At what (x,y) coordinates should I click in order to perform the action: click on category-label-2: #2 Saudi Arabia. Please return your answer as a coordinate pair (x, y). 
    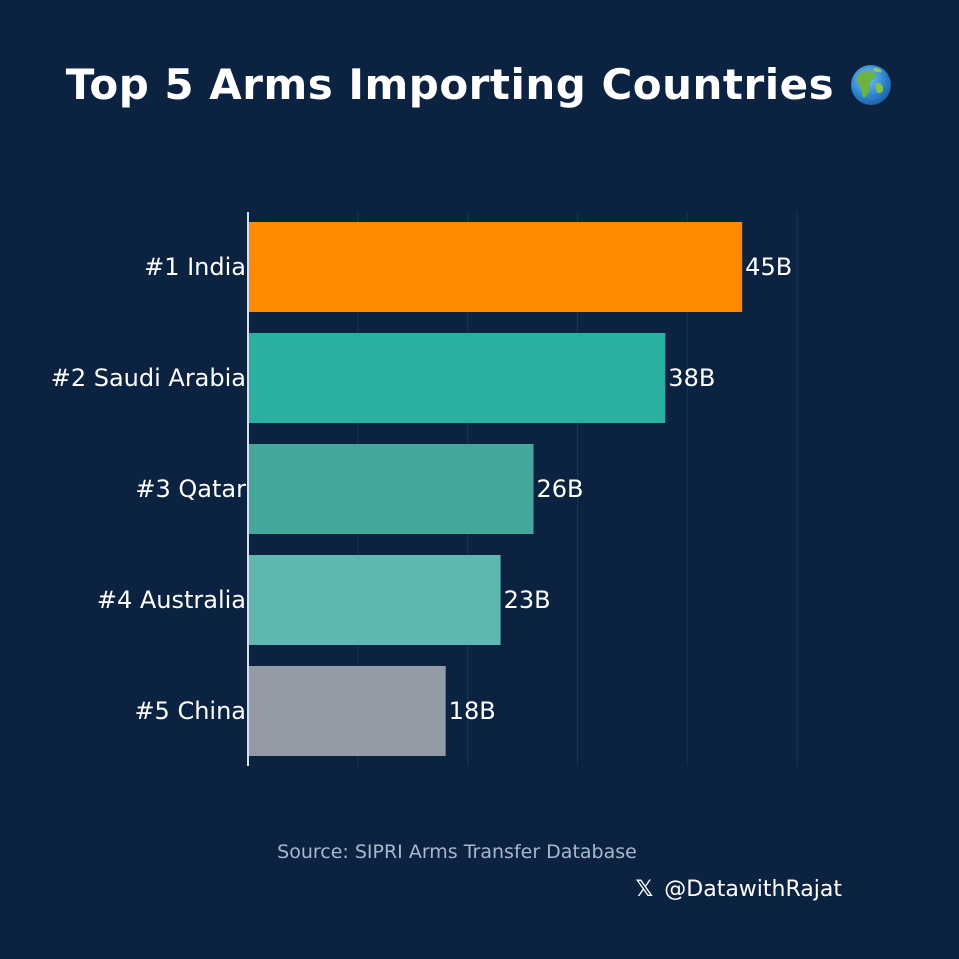
    Looking at the image, I should click on (148, 378).